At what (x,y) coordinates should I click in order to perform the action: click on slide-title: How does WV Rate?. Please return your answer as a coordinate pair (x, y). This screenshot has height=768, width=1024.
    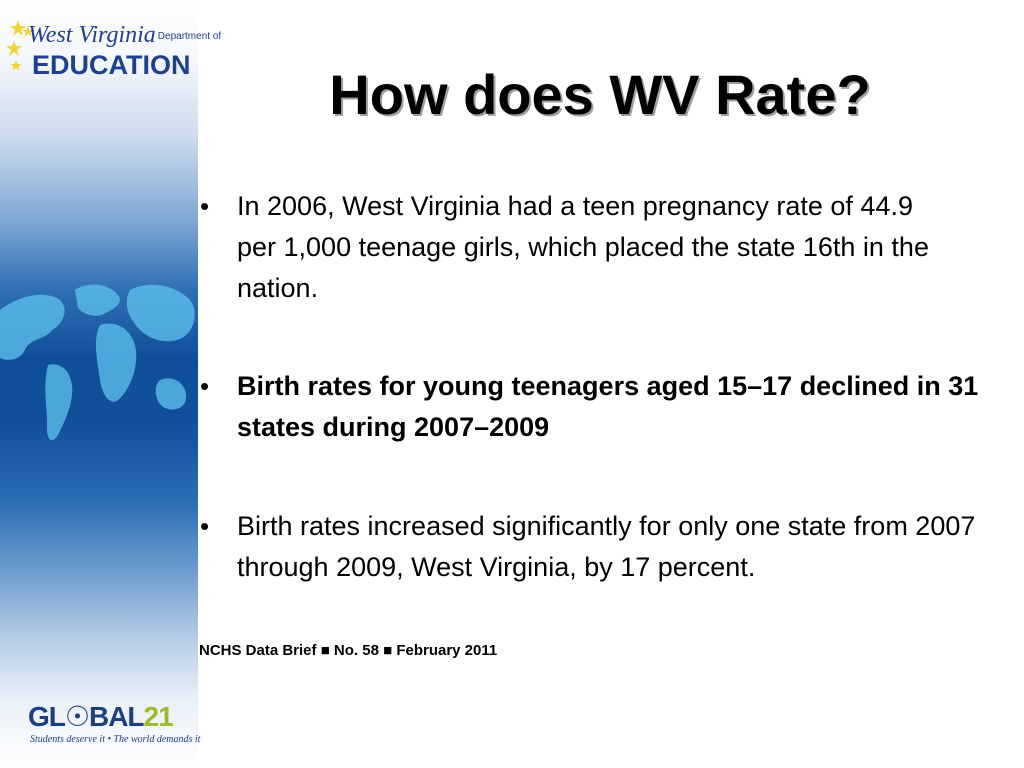
    Looking at the image, I should click on (600, 94).